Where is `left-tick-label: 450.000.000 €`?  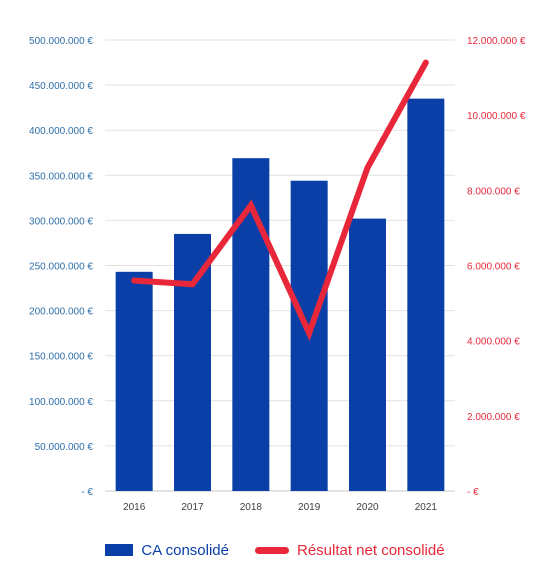
left-tick-label: 450.000.000 € is located at coordinates (61, 86).